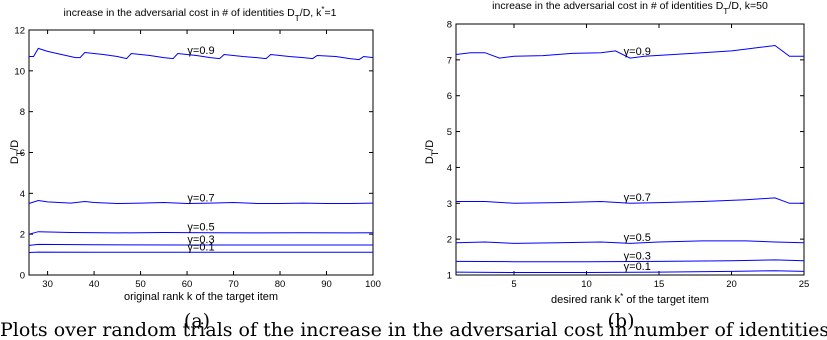 The height and width of the screenshot is (340, 827). Describe the element at coordinates (621, 321) in the screenshot. I see `panel-label: (b)` at that location.